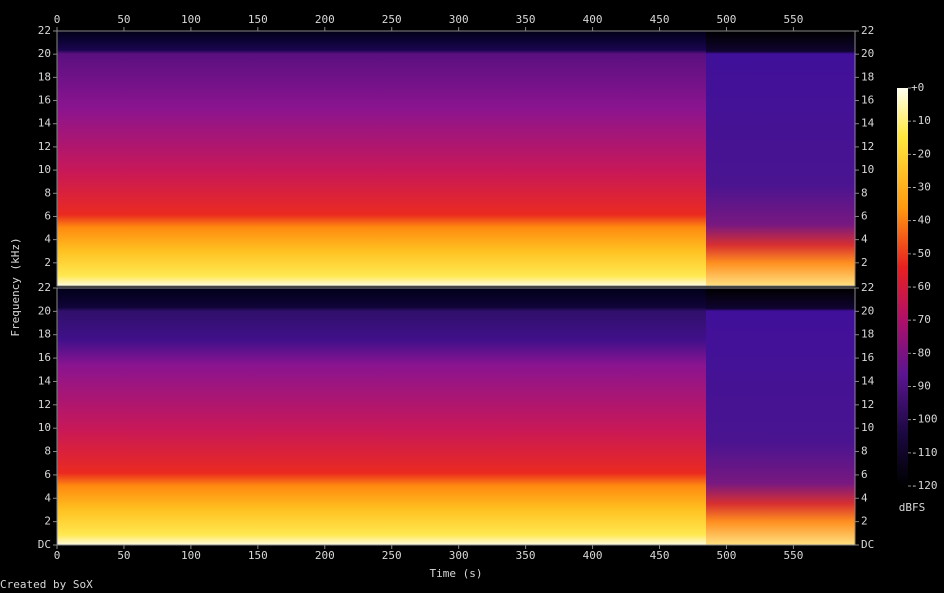 This screenshot has height=593, width=944. I want to click on colorbar-tick-label: -60, so click(921, 286).